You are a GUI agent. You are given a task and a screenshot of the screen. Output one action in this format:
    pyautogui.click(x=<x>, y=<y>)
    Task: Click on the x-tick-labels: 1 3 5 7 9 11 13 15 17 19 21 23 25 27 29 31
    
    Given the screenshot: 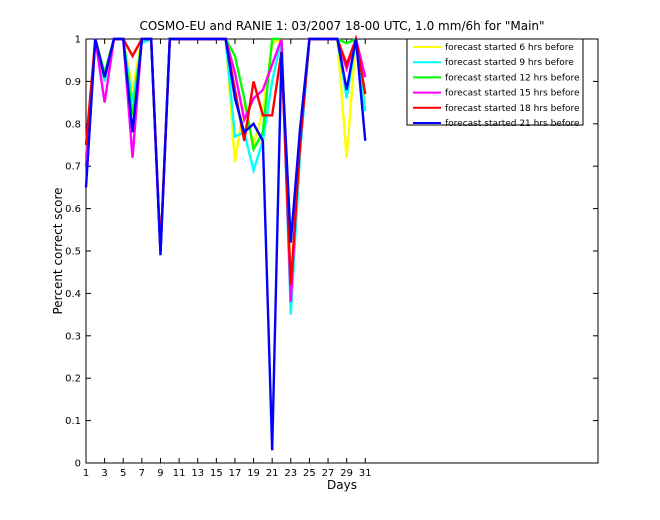 What is the action you would take?
    pyautogui.click(x=227, y=473)
    